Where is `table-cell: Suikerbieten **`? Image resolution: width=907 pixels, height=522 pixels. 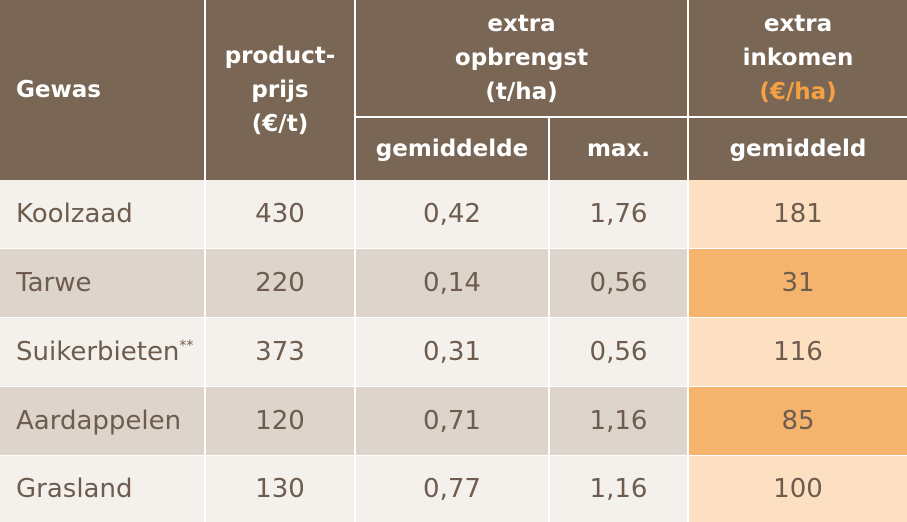
table-cell: Suikerbieten ** is located at coordinates (102, 352).